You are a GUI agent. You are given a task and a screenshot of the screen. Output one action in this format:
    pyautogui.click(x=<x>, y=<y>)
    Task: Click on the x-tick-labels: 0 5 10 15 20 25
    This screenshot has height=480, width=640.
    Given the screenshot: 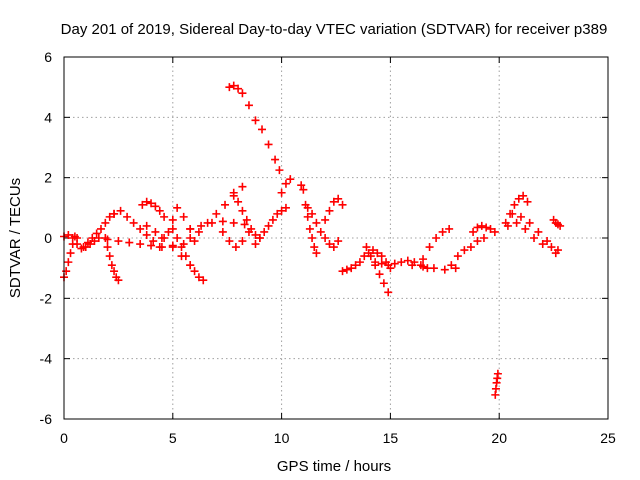 What is the action you would take?
    pyautogui.click(x=338, y=438)
    